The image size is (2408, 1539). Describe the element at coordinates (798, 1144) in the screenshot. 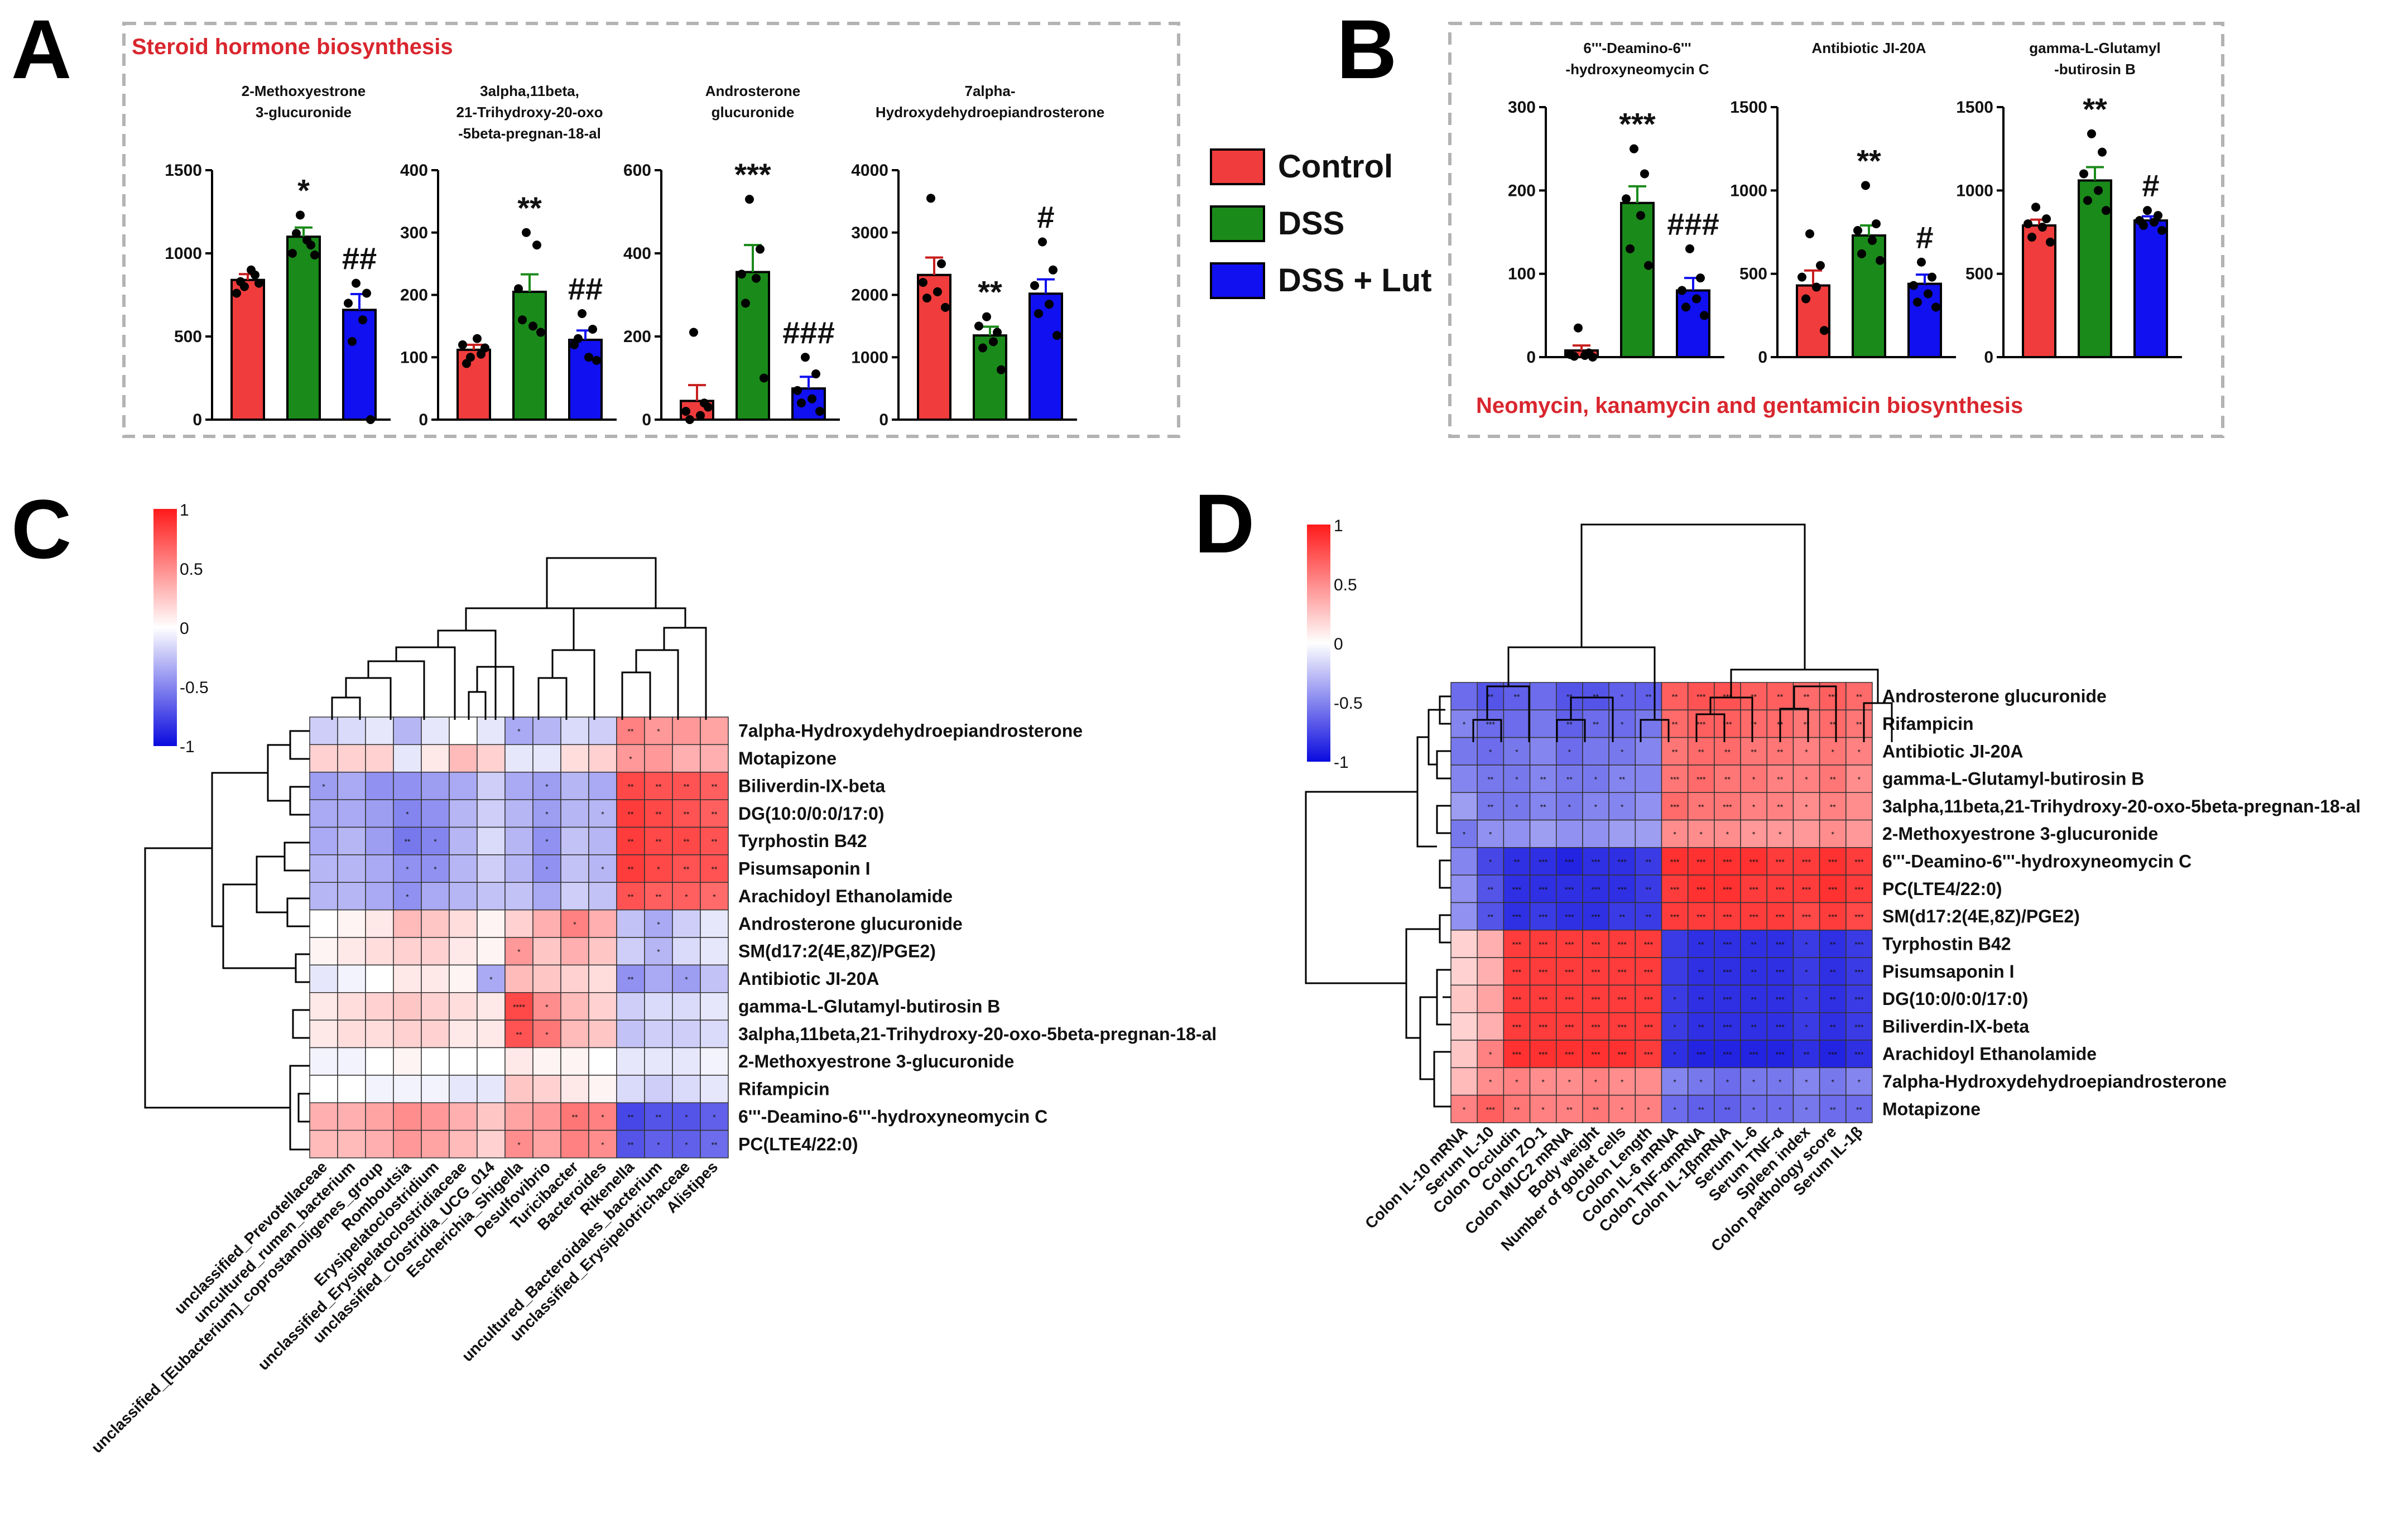

I see `heat-row-label: PC(LTE4/22:0)` at that location.